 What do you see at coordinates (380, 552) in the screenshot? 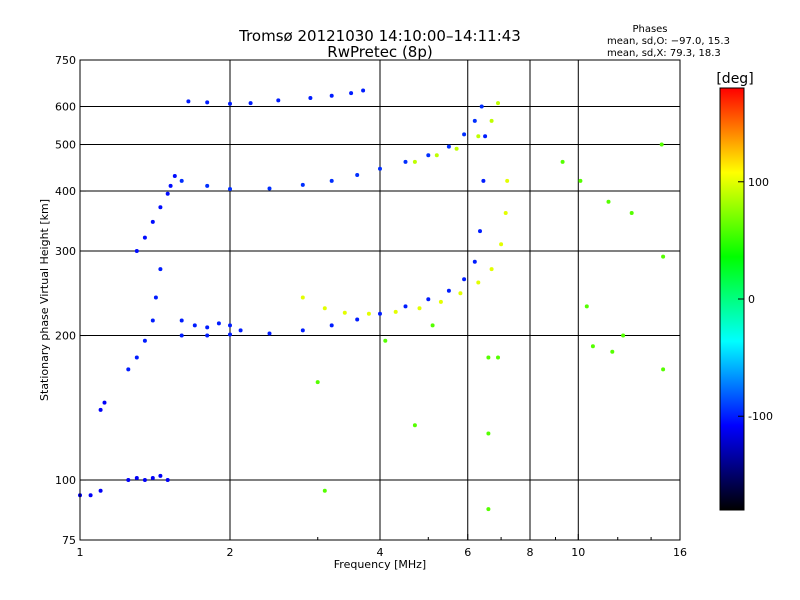
I see `x-tick-label: 4` at bounding box center [380, 552].